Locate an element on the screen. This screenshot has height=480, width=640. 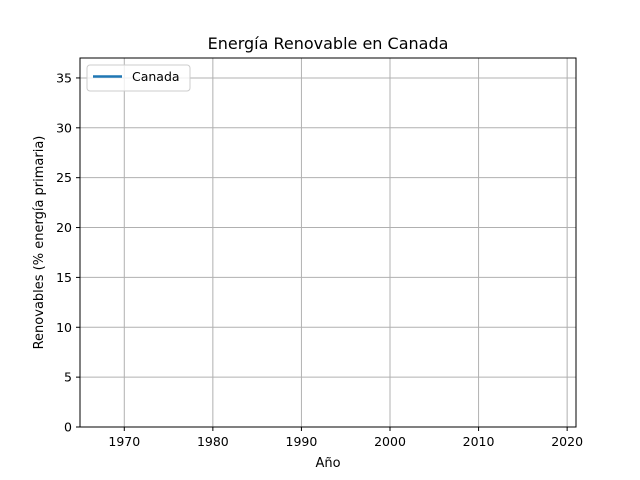
y-tick-label: 10 is located at coordinates (64, 327).